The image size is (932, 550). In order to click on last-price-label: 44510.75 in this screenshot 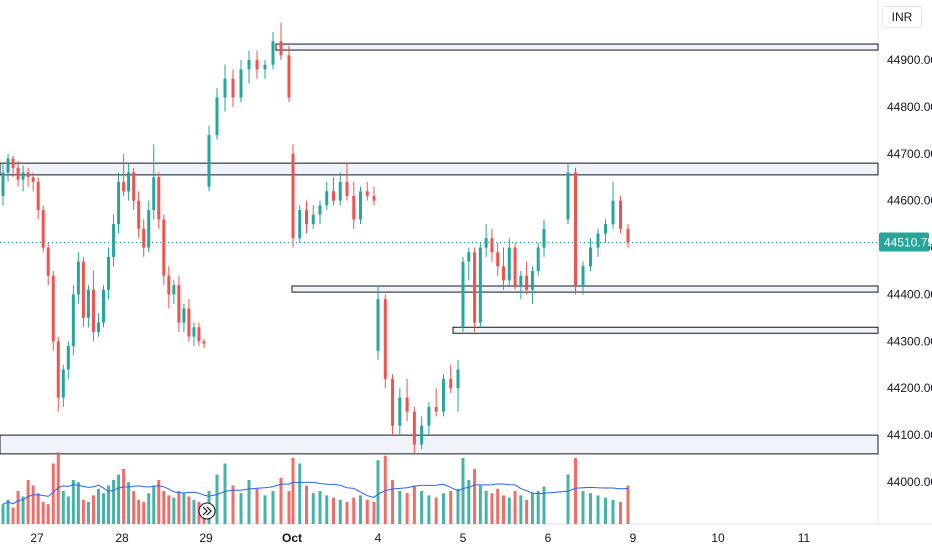, I will do `click(908, 243)`.